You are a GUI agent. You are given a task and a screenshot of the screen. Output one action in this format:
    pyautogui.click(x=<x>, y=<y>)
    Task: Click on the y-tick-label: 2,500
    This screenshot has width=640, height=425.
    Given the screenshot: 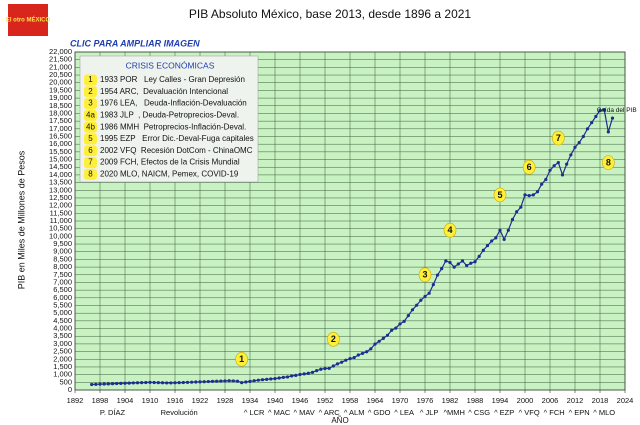 What is the action you would take?
    pyautogui.click(x=62, y=351)
    